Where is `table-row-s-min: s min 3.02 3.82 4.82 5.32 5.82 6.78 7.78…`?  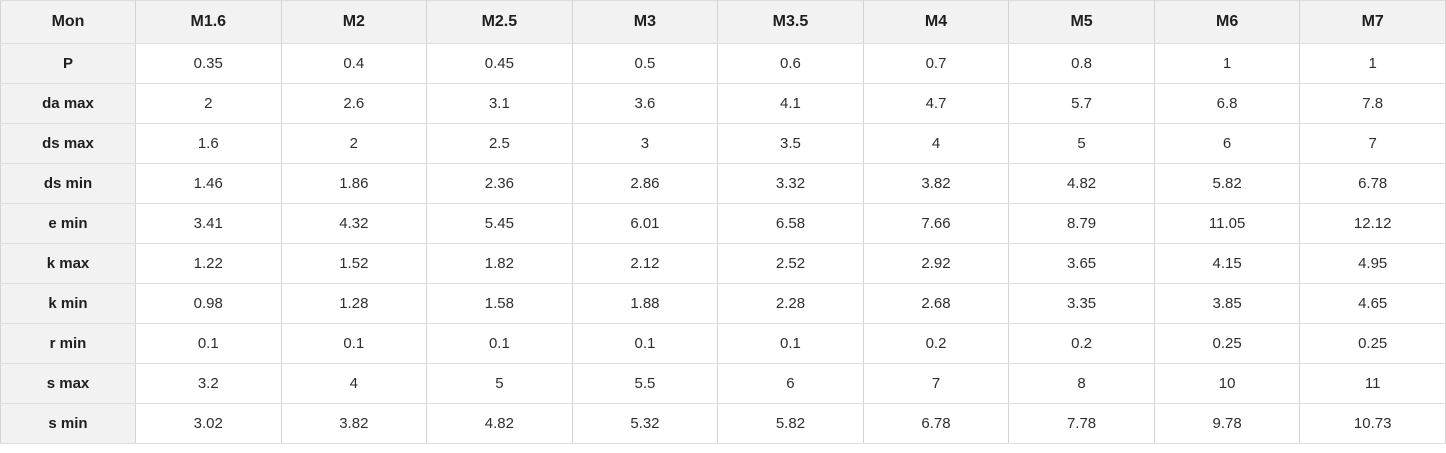 table-row-s-min: s min 3.02 3.82 4.82 5.32 5.82 6.78 7.78… is located at coordinates (723, 423).